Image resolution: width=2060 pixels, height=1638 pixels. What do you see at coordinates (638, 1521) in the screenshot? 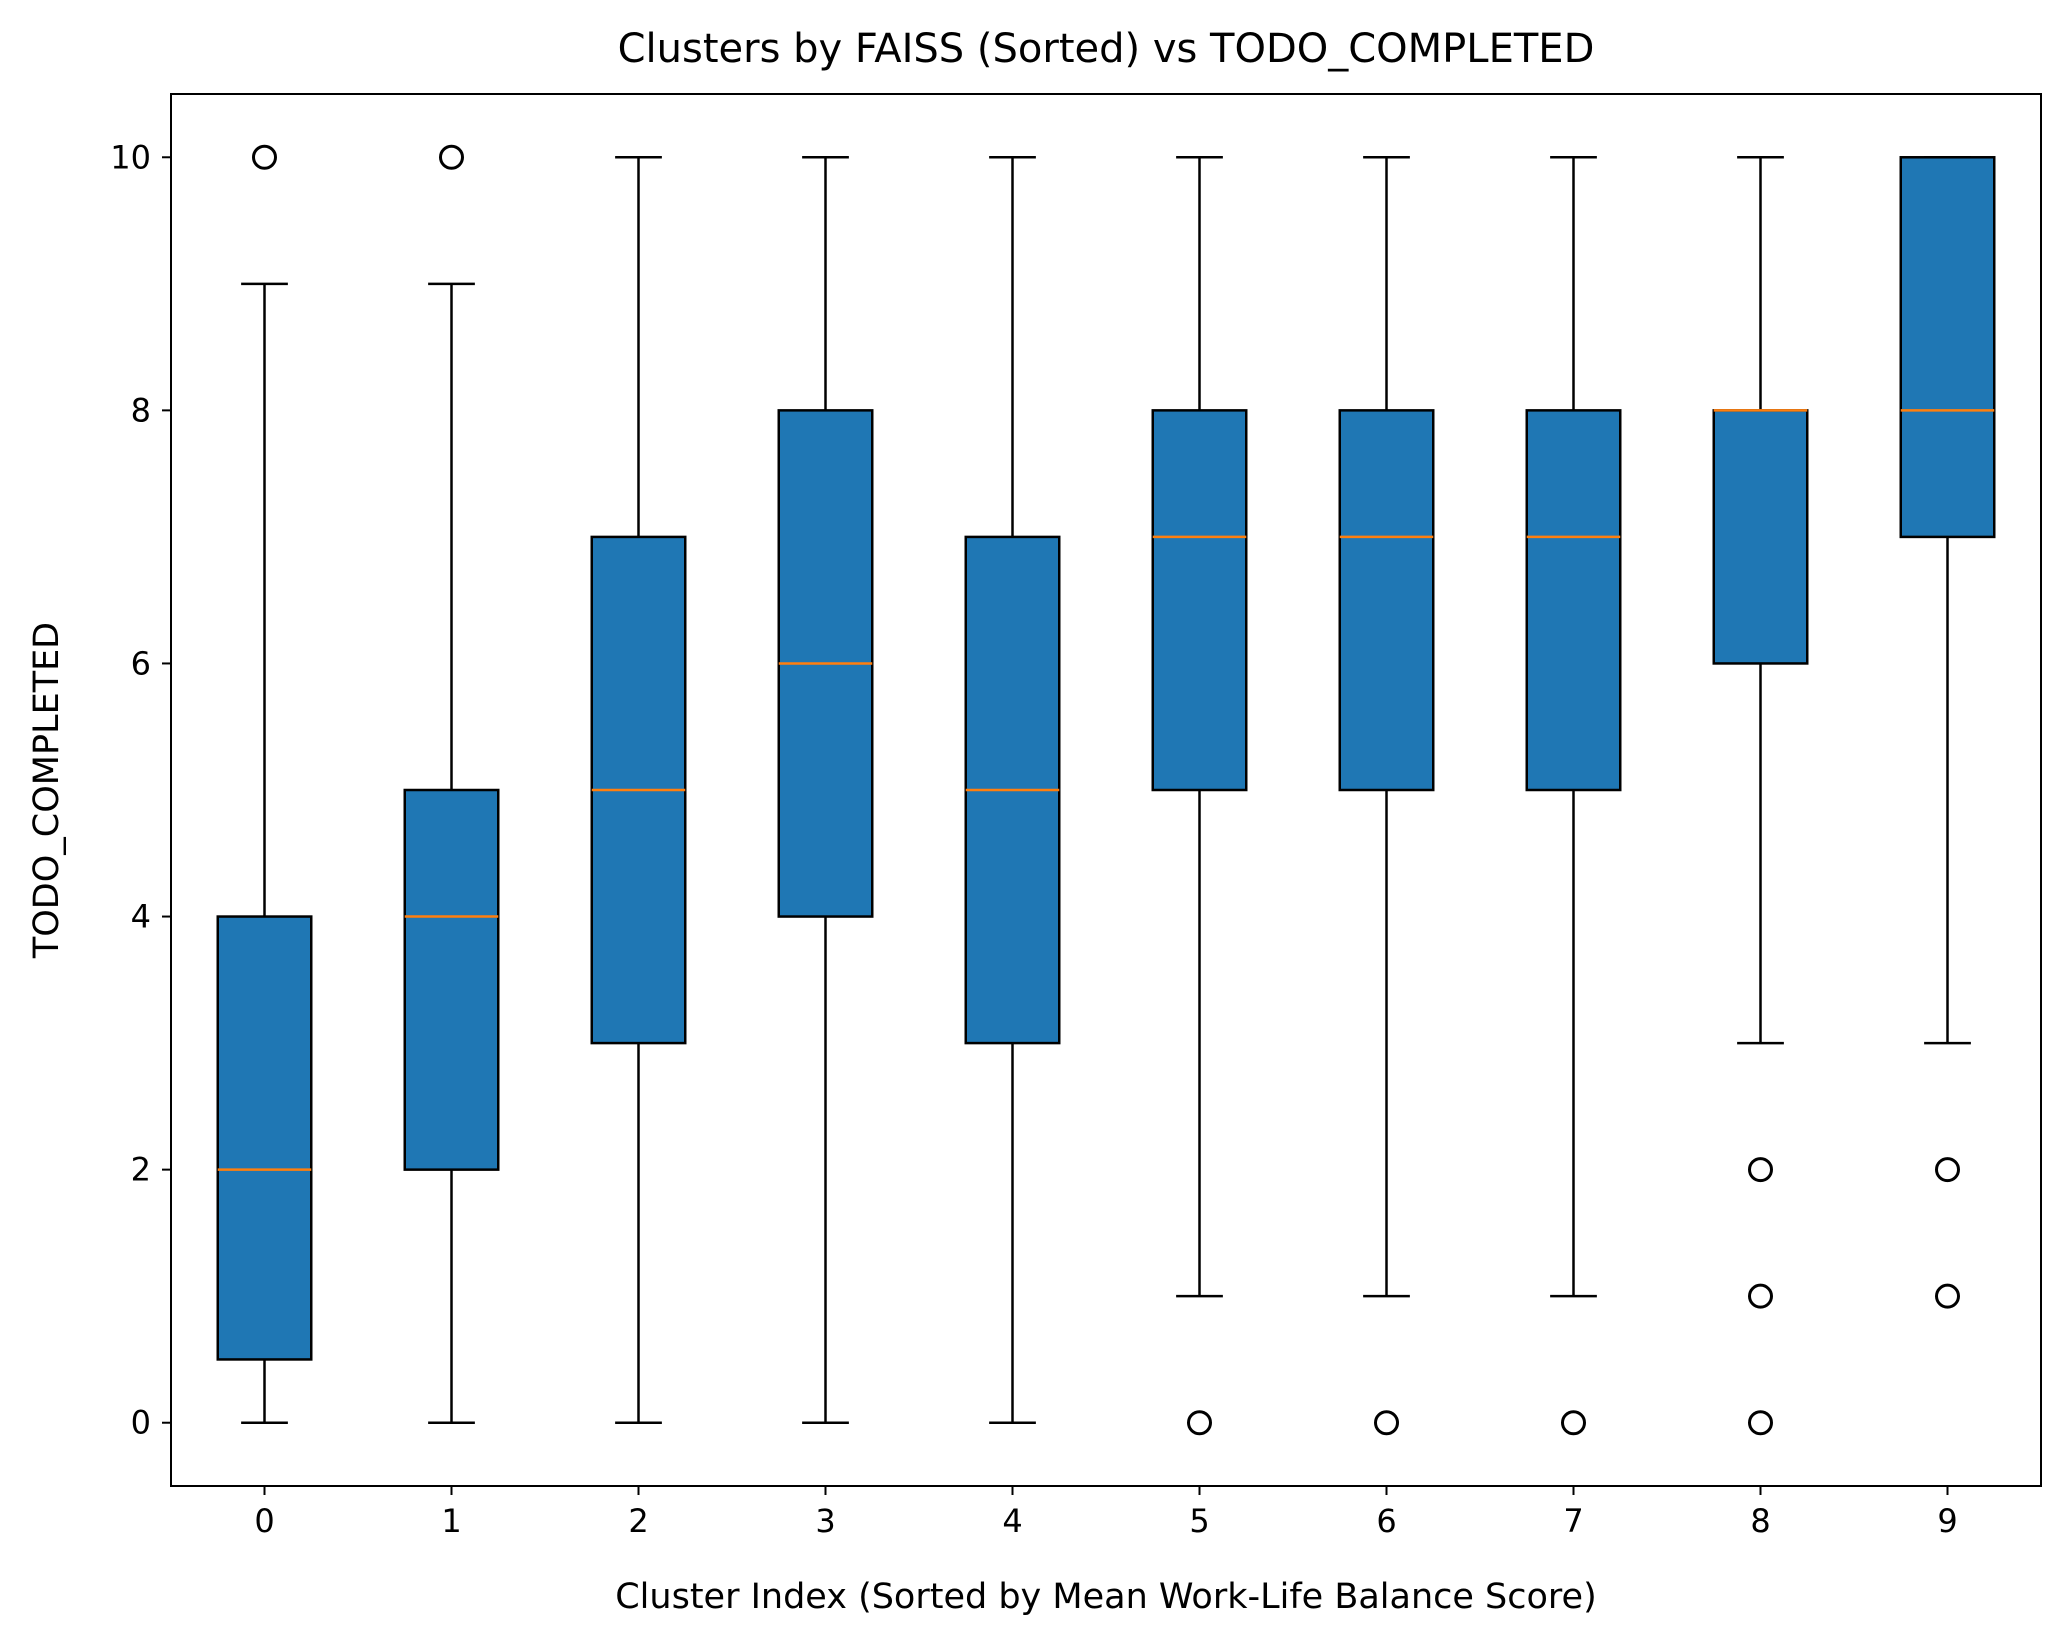
I see `x-tick-label: 2` at bounding box center [638, 1521].